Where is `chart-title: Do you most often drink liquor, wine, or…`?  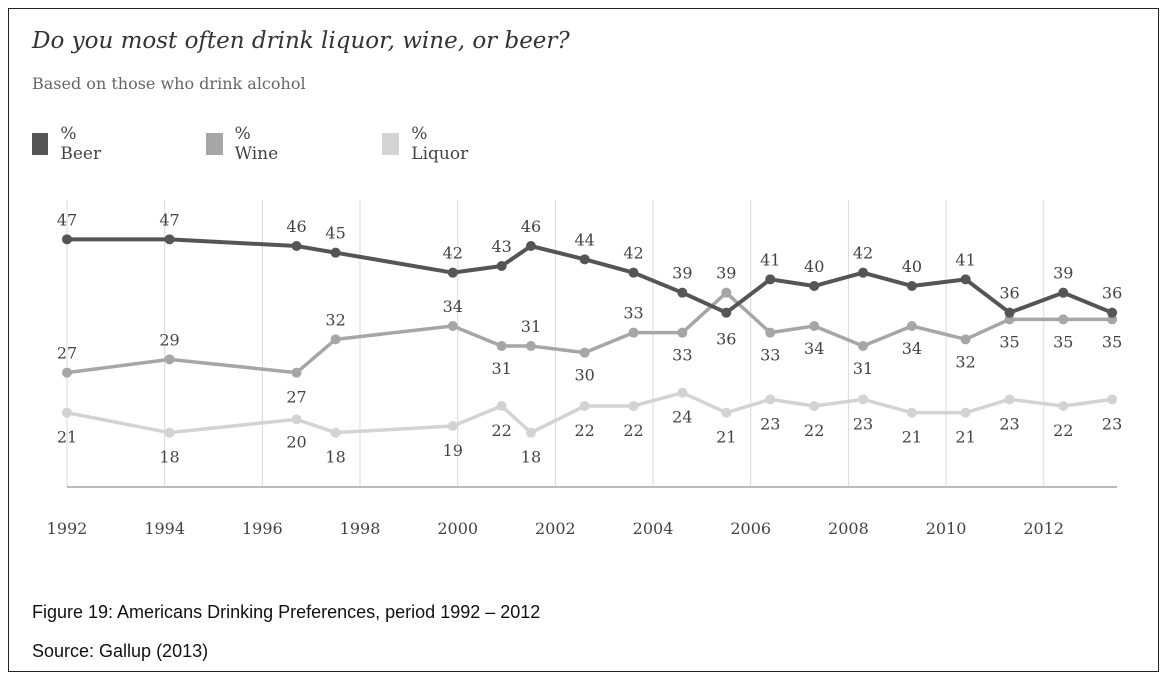
chart-title: Do you most often drink liquor, wine, or… is located at coordinates (301, 41).